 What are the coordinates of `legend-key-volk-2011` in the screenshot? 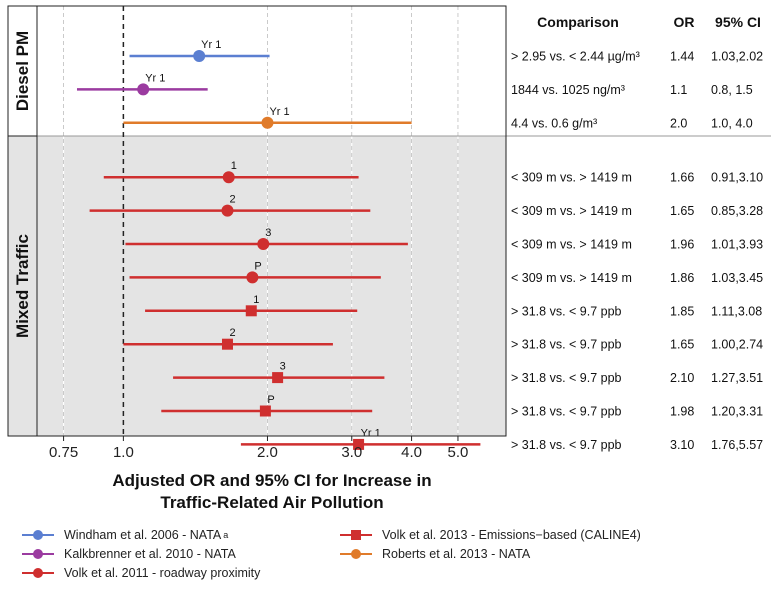 It's located at (38, 573).